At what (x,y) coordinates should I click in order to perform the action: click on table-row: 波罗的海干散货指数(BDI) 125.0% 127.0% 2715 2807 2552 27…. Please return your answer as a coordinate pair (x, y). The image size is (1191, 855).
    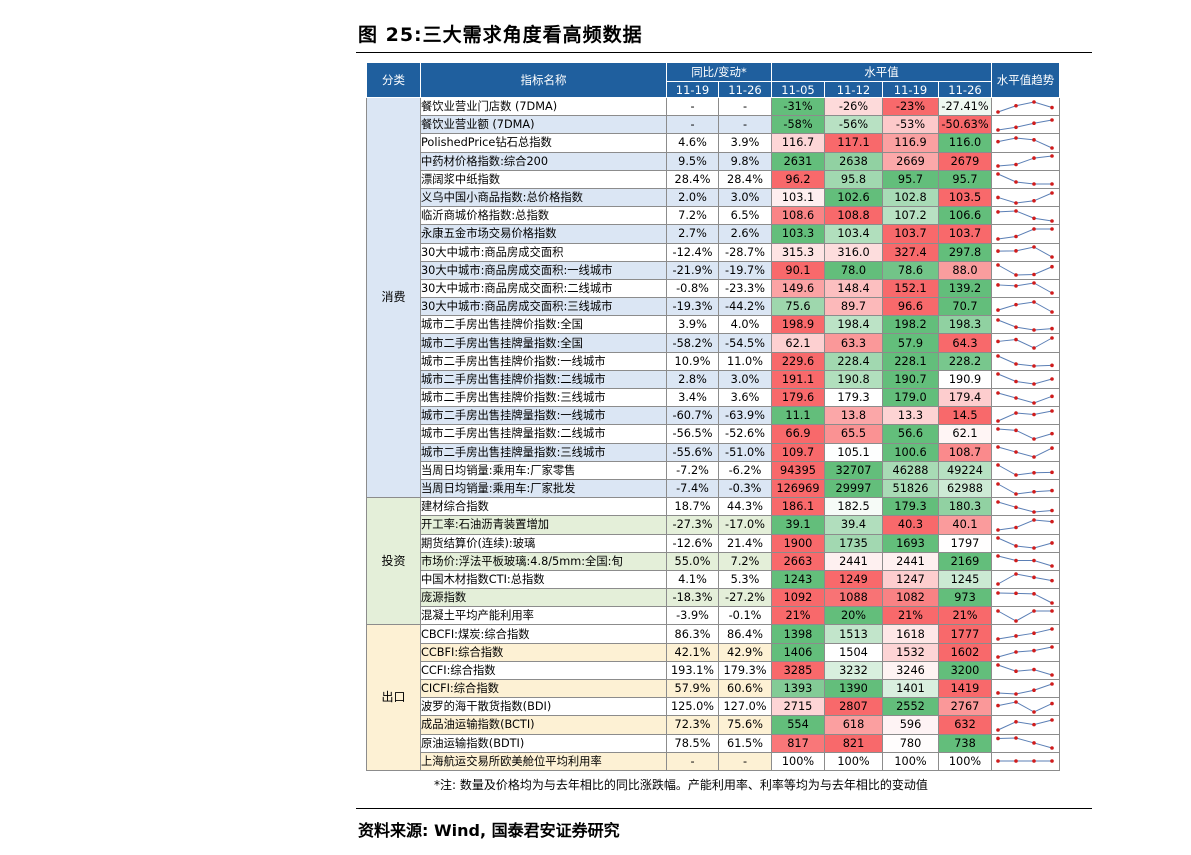
    Looking at the image, I should click on (713, 707).